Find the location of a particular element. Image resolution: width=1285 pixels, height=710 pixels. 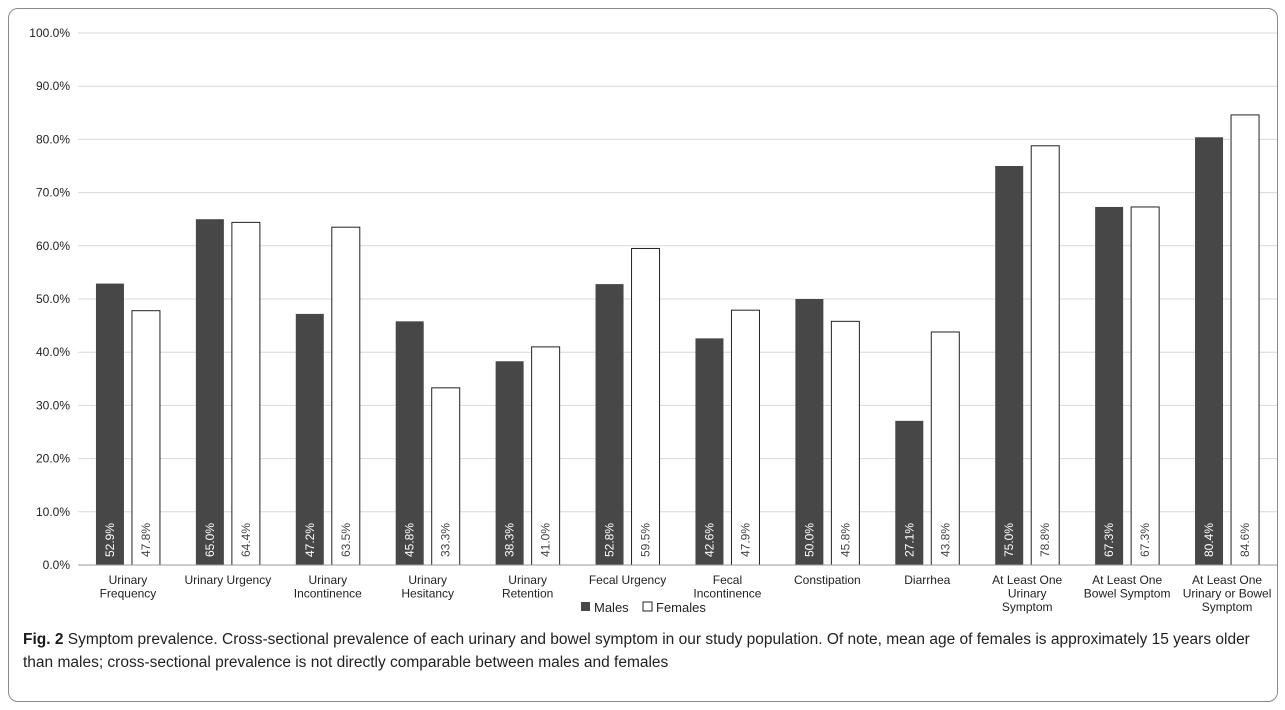

x-category-label: At Least One Urinary Symptom is located at coordinates (1027, 593).